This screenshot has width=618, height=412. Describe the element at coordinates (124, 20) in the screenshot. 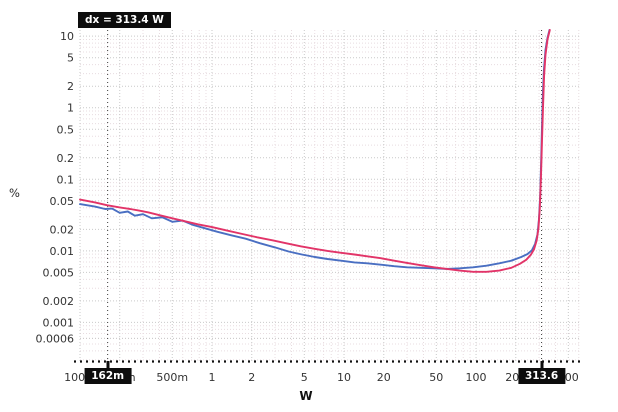

I see `delta-x-readout-badge: dx = 313.4 W` at that location.